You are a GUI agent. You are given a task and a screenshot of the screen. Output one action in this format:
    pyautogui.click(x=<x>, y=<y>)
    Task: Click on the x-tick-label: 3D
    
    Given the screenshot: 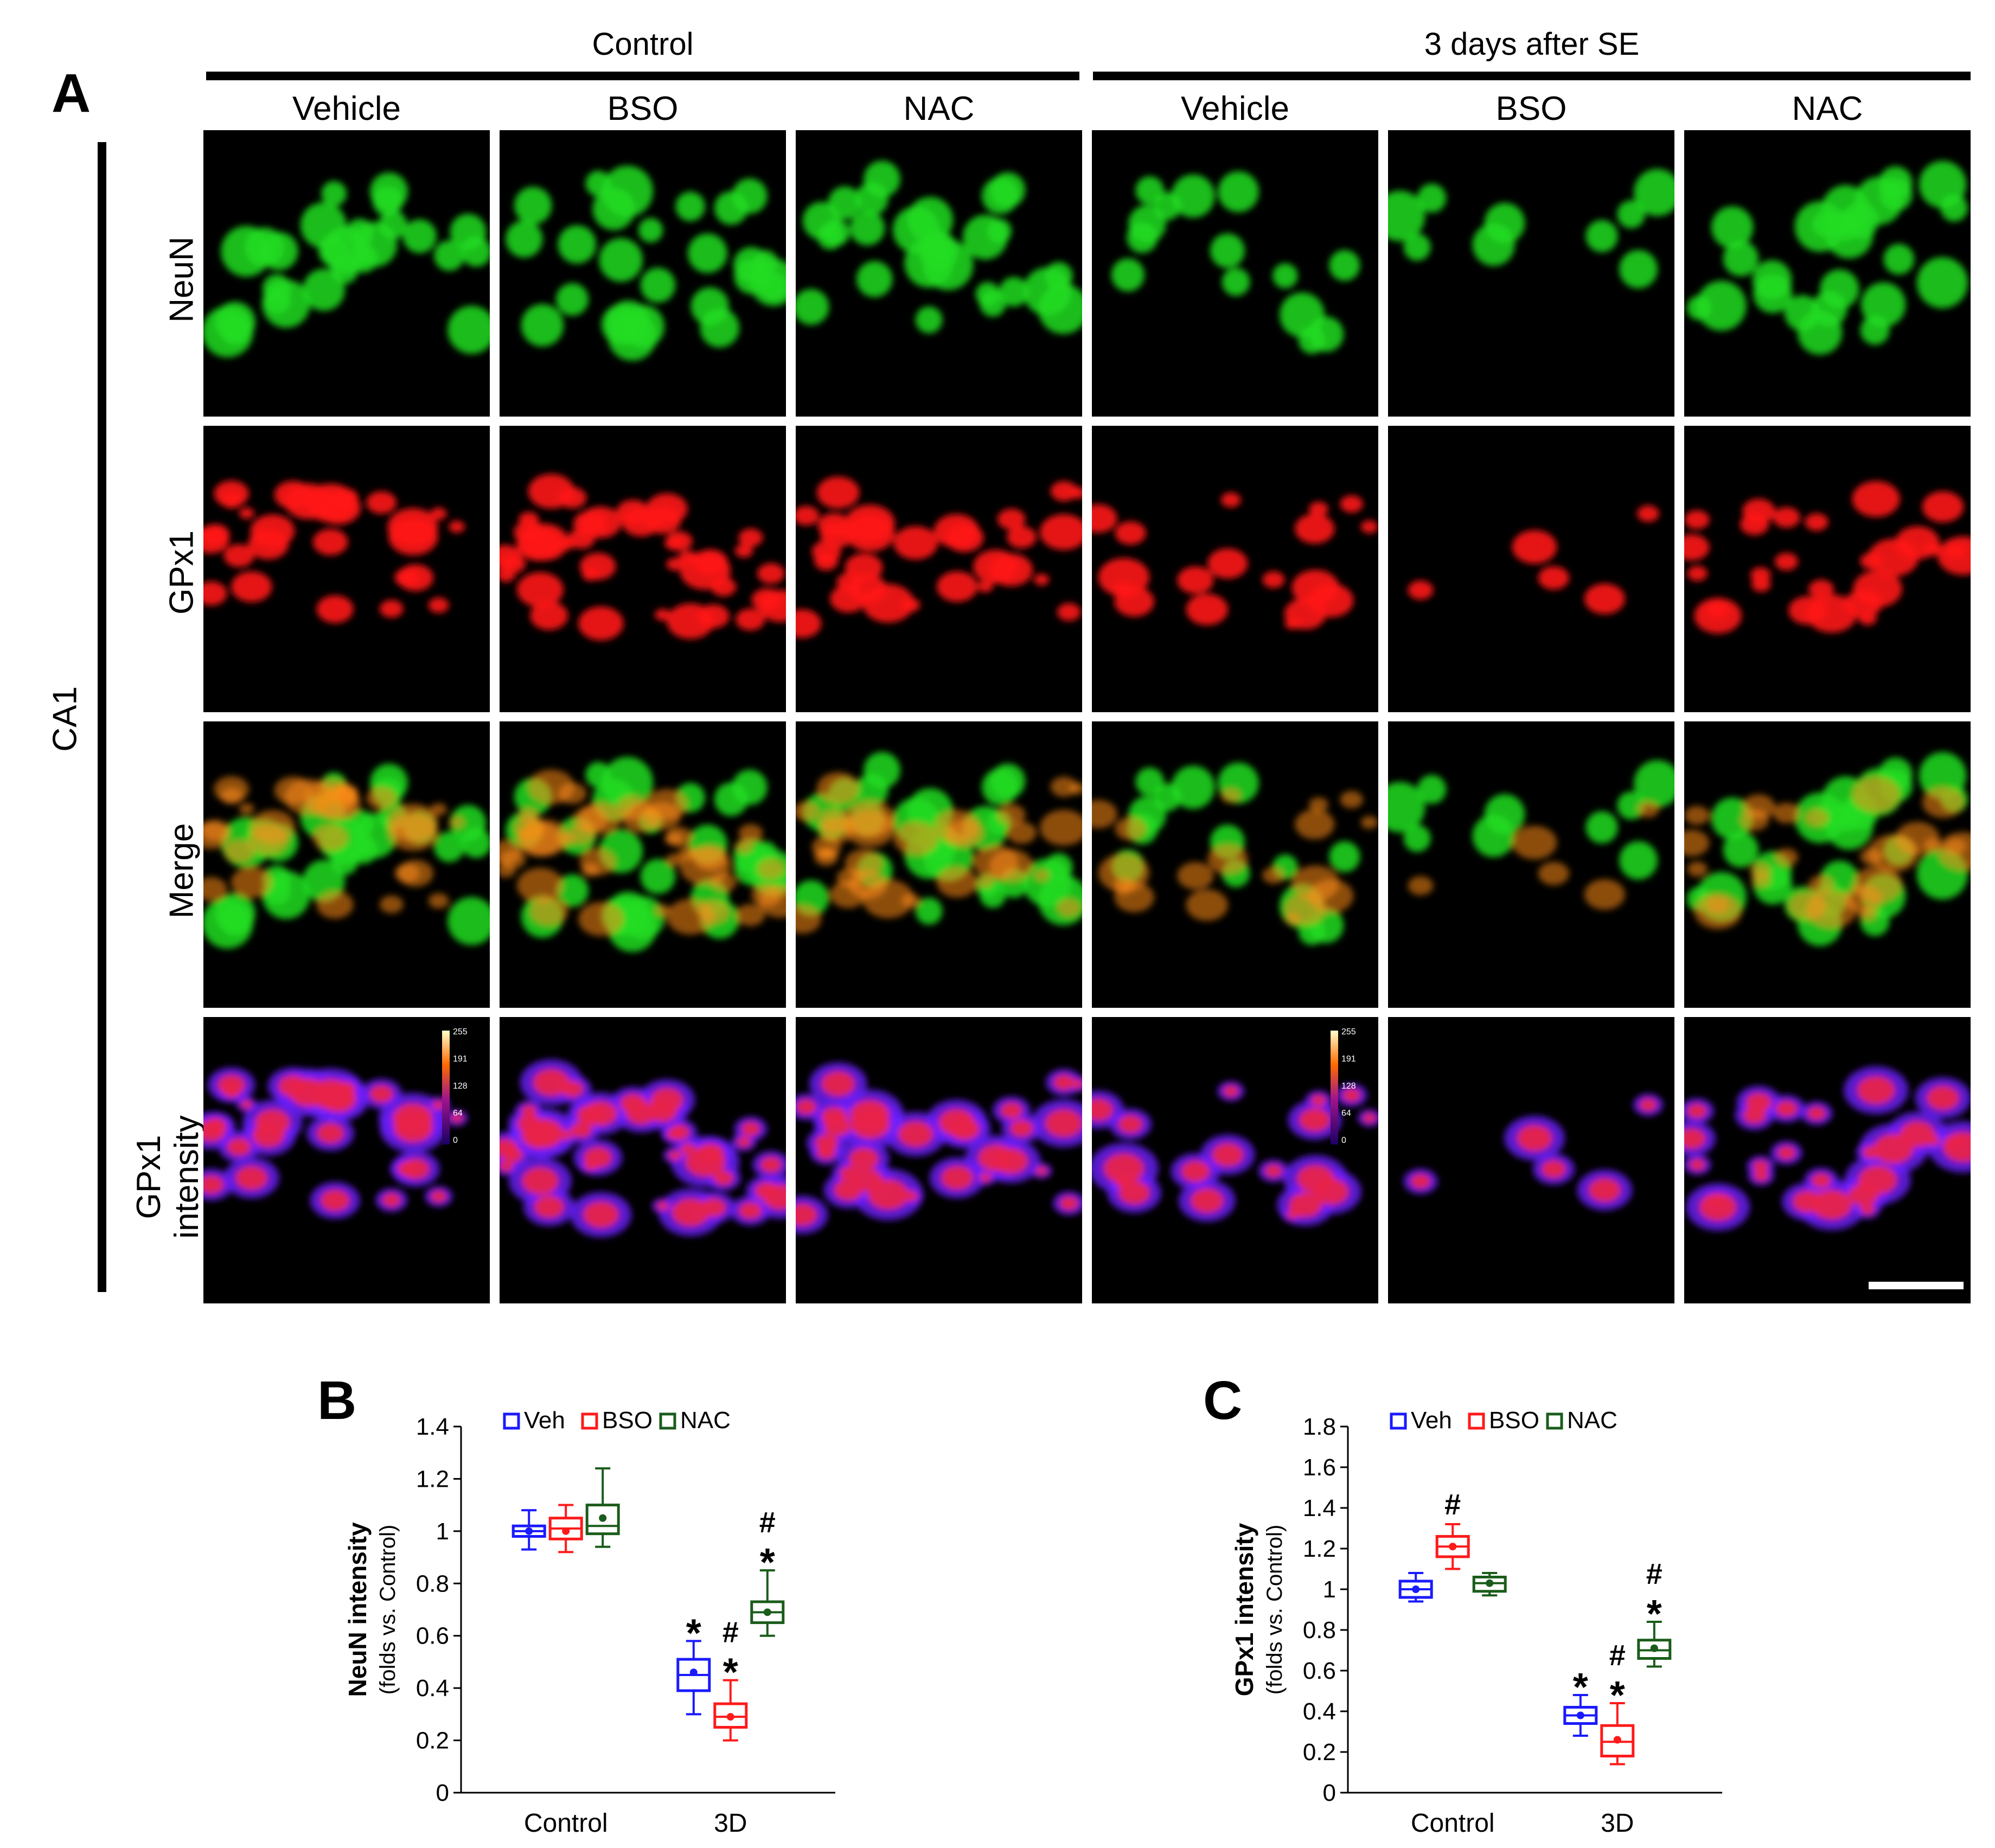 What is the action you would take?
    pyautogui.click(x=1617, y=1823)
    